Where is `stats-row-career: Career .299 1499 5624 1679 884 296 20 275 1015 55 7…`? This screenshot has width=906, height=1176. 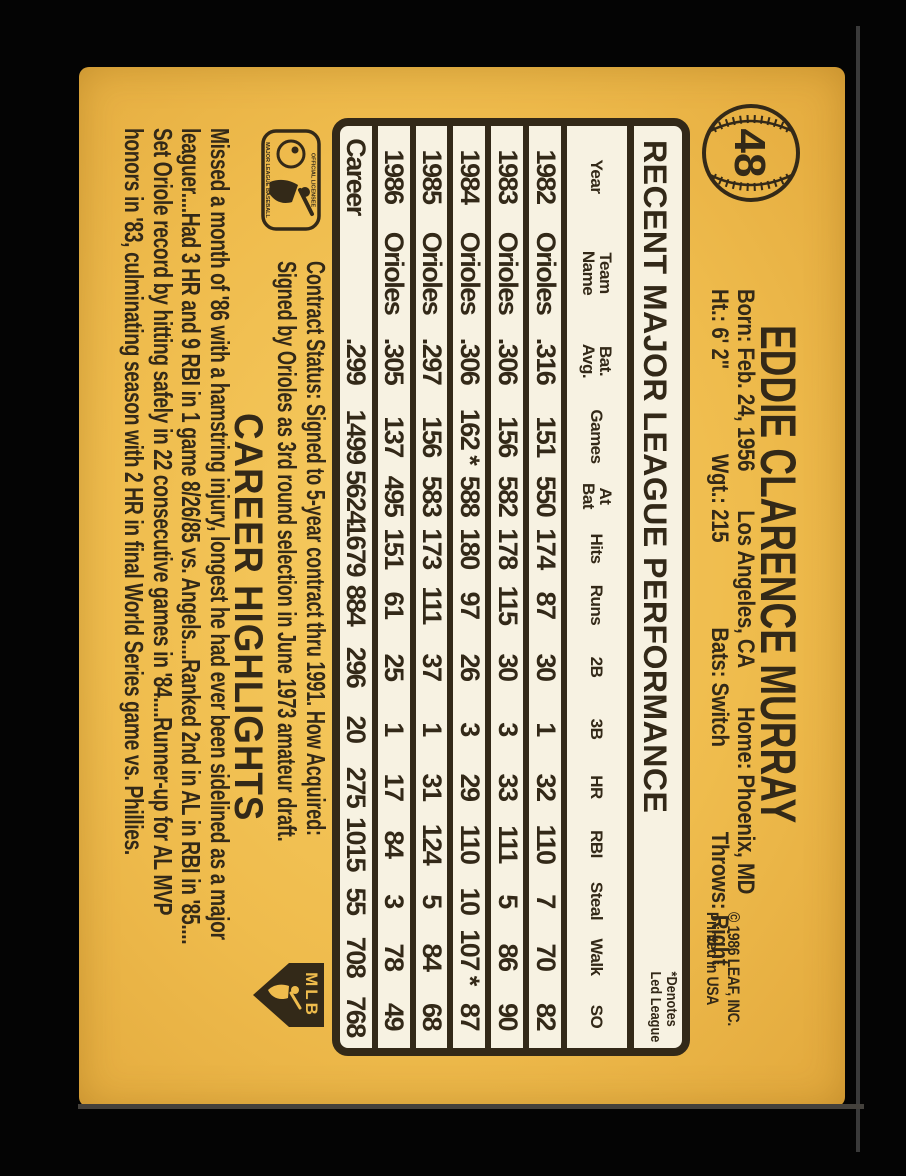 stats-row-career: Career .299 1499 5624 1679 884 296 20 275 1015 55 7… is located at coordinates (357, 587).